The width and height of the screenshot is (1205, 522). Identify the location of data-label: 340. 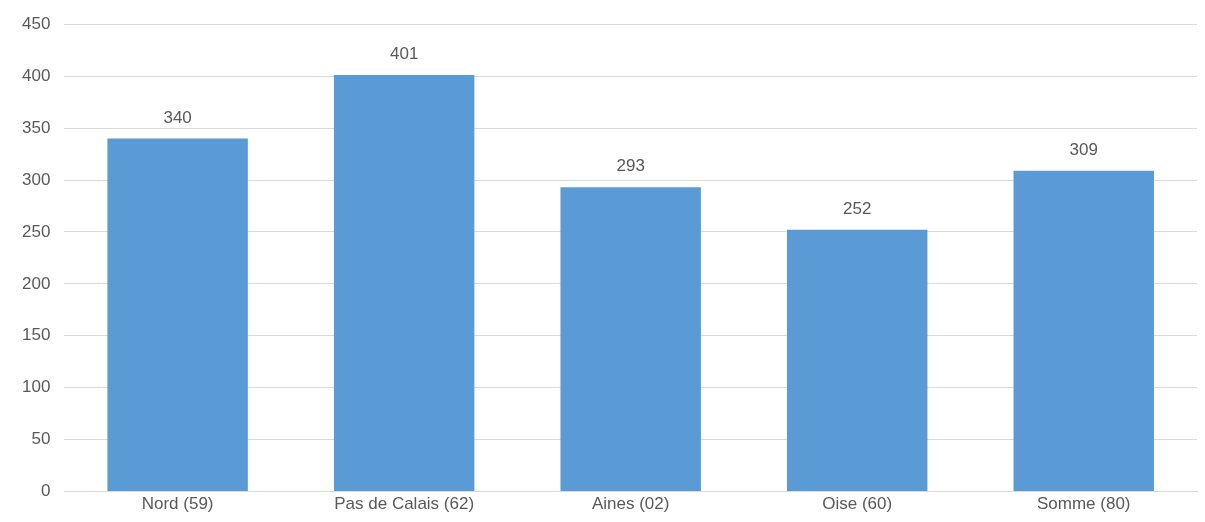
(177, 117).